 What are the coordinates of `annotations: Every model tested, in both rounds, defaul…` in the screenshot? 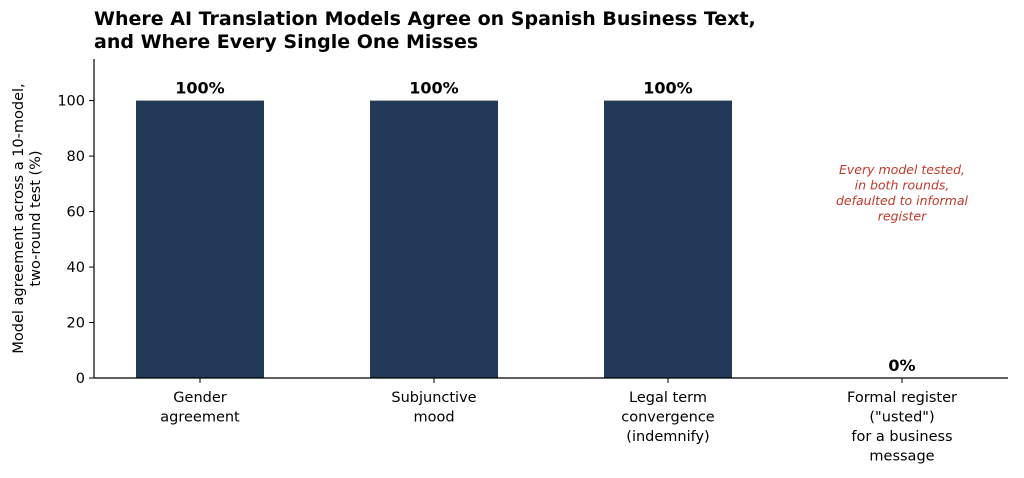 It's located at (902, 193).